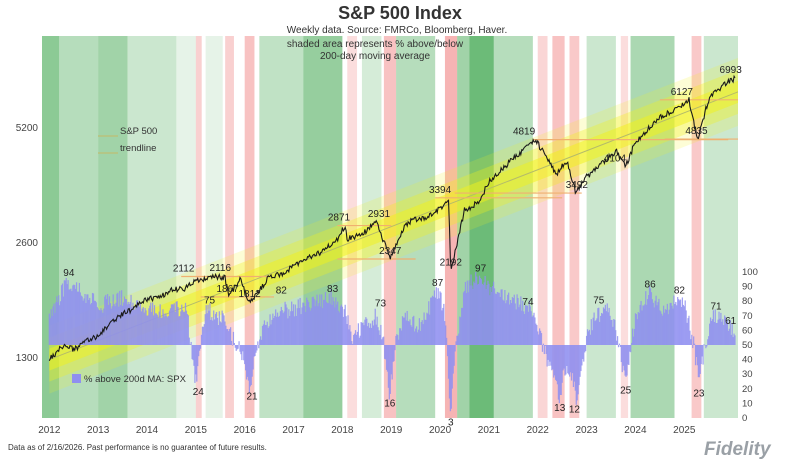 This screenshot has width=800, height=468. I want to click on right-tick-20: 20, so click(747, 389).